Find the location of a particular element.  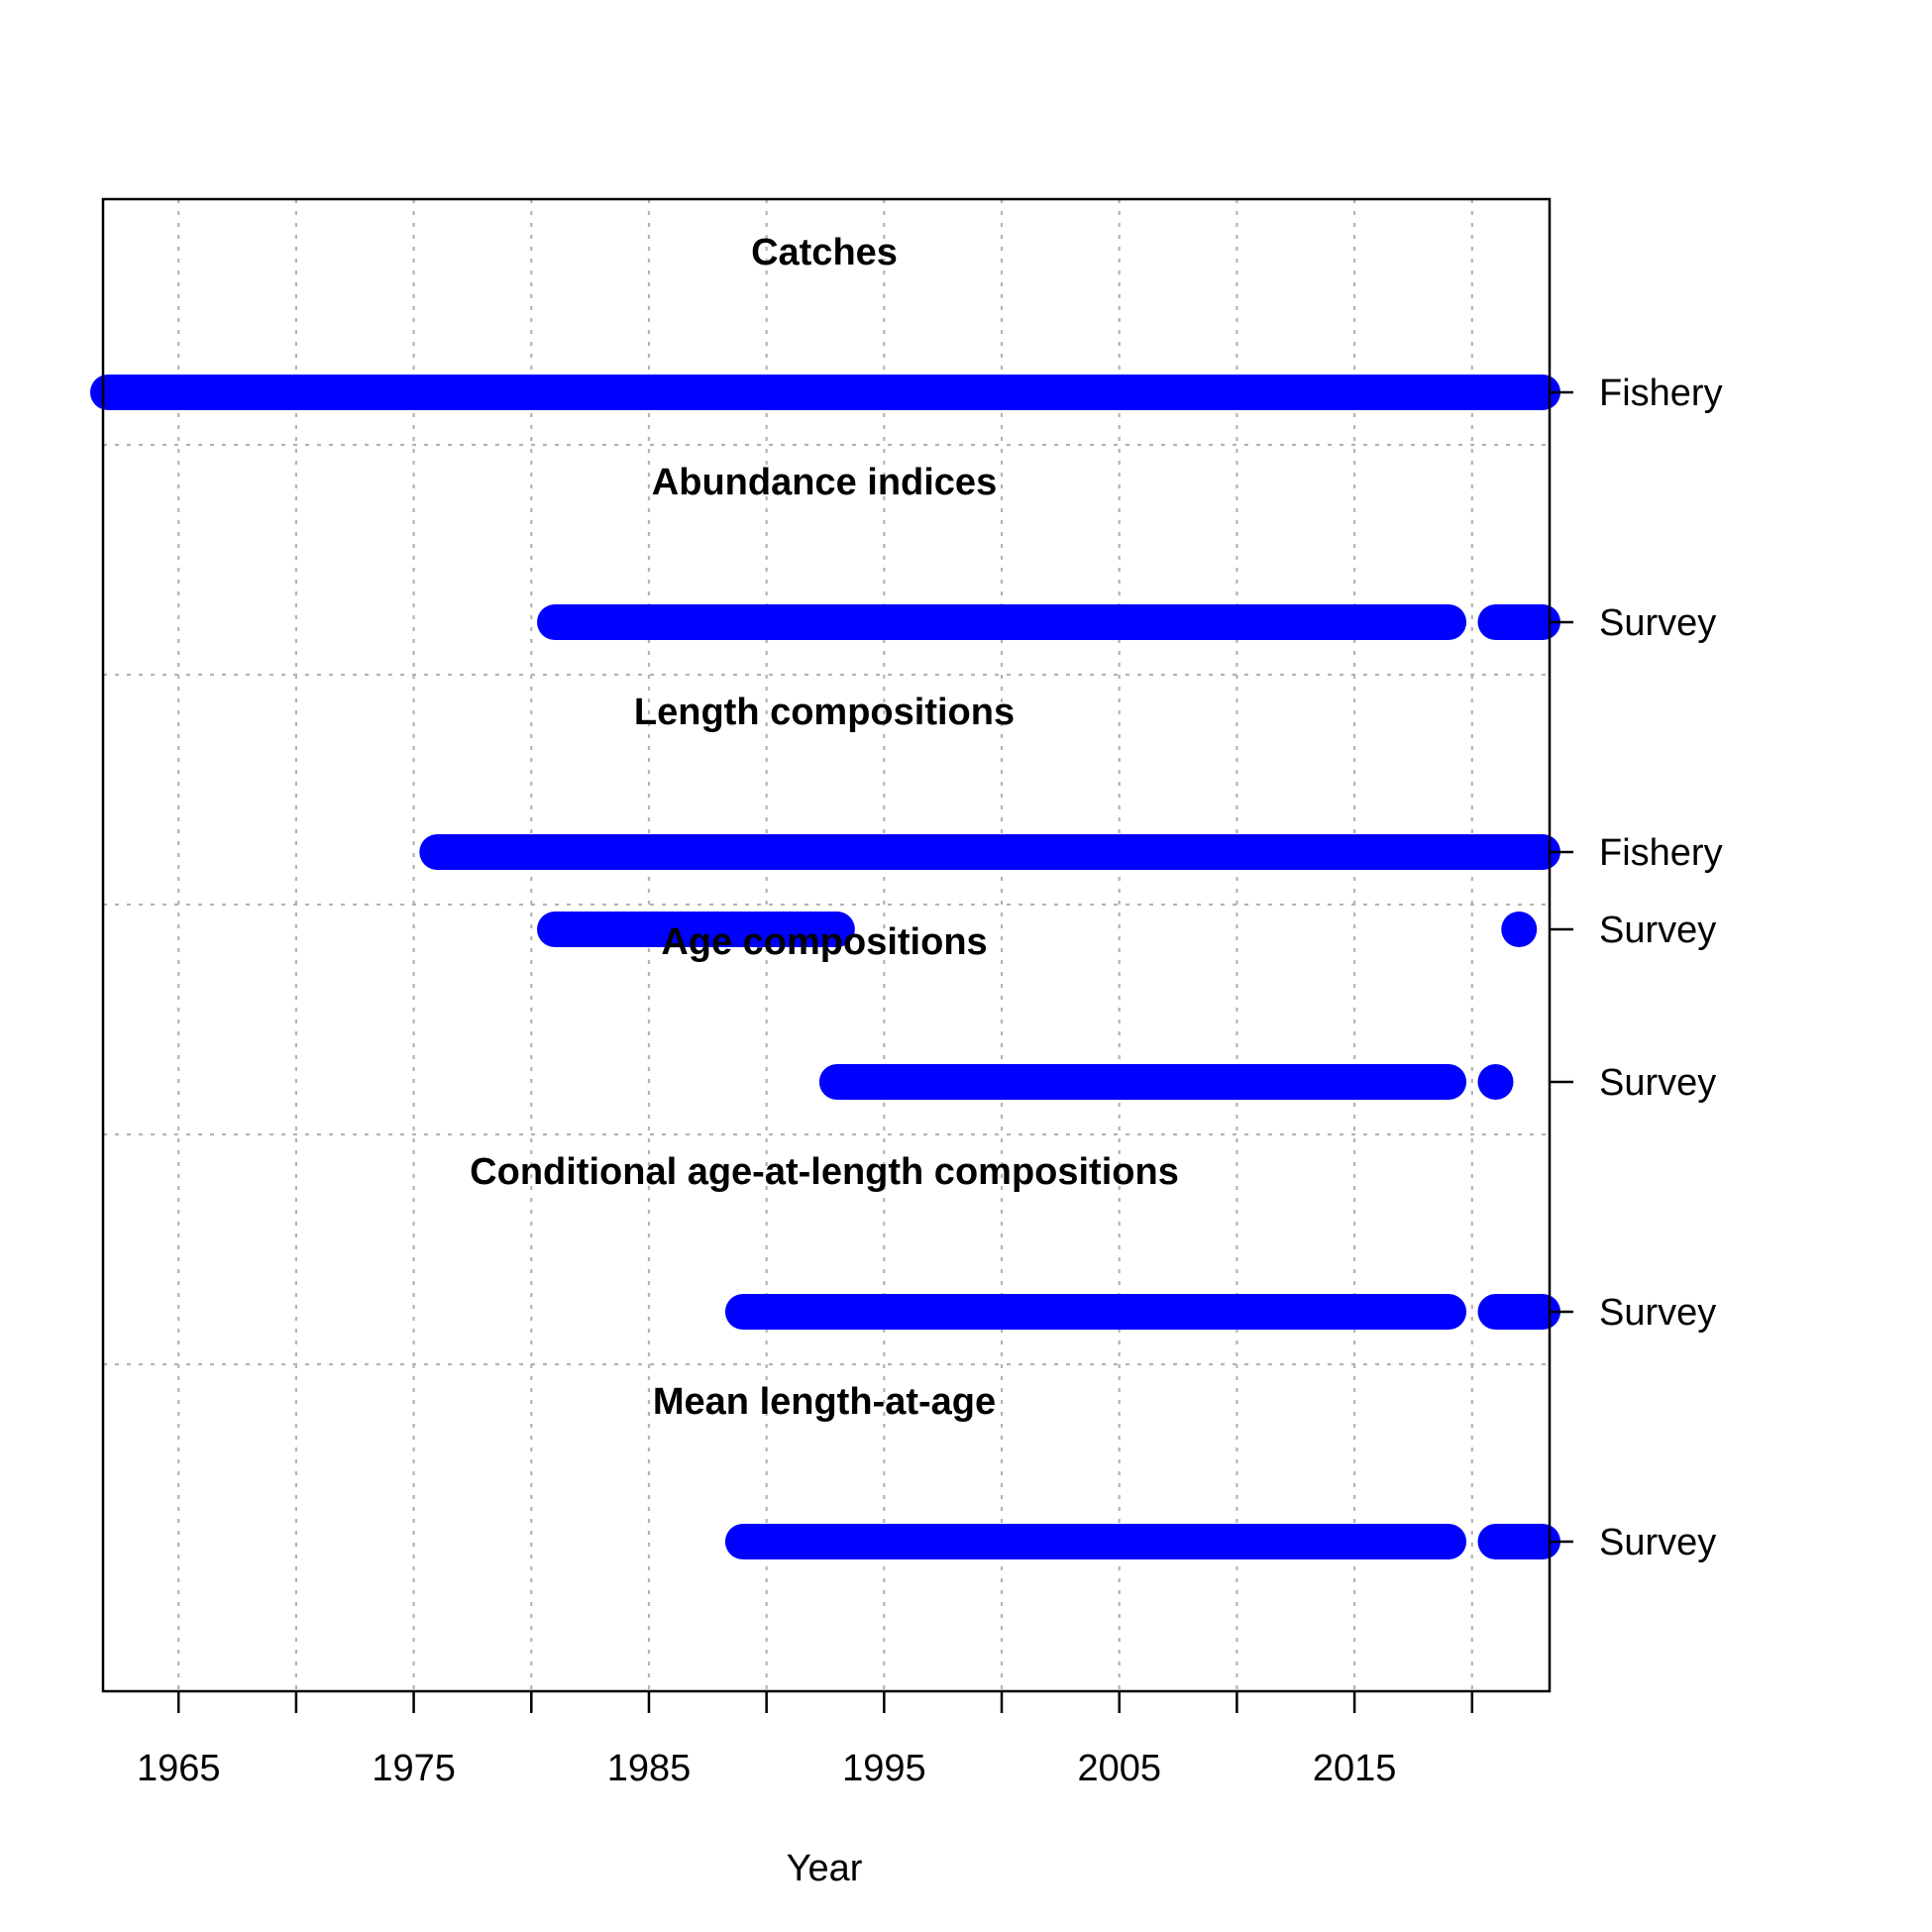

x-axis-label: Year is located at coordinates (825, 1869).